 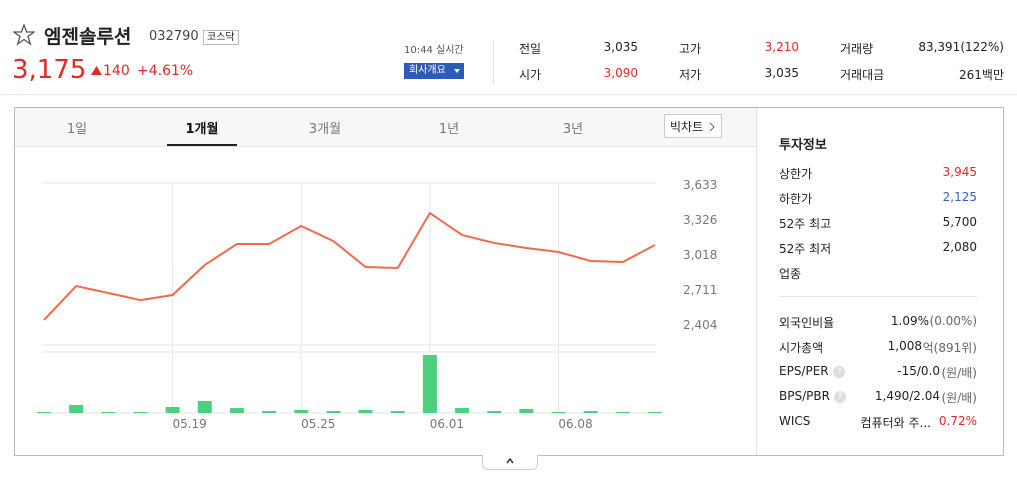 I want to click on quote-value: 3,210, so click(x=781, y=47).